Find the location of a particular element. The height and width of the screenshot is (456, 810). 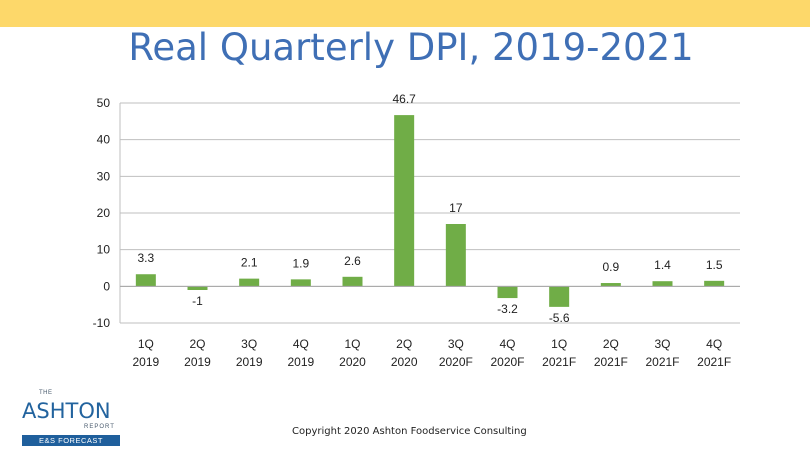

y-tick-label: -10 is located at coordinates (102, 323).